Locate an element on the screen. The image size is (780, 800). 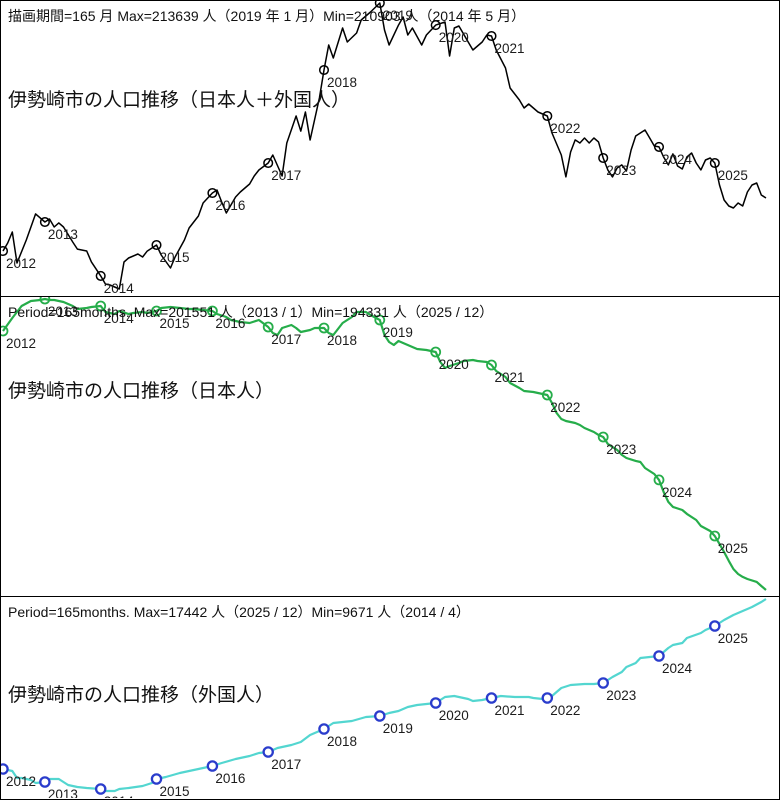
chart-total-title: 伊勢崎市の人口推移（日本人＋外国人） is located at coordinates (179, 100).